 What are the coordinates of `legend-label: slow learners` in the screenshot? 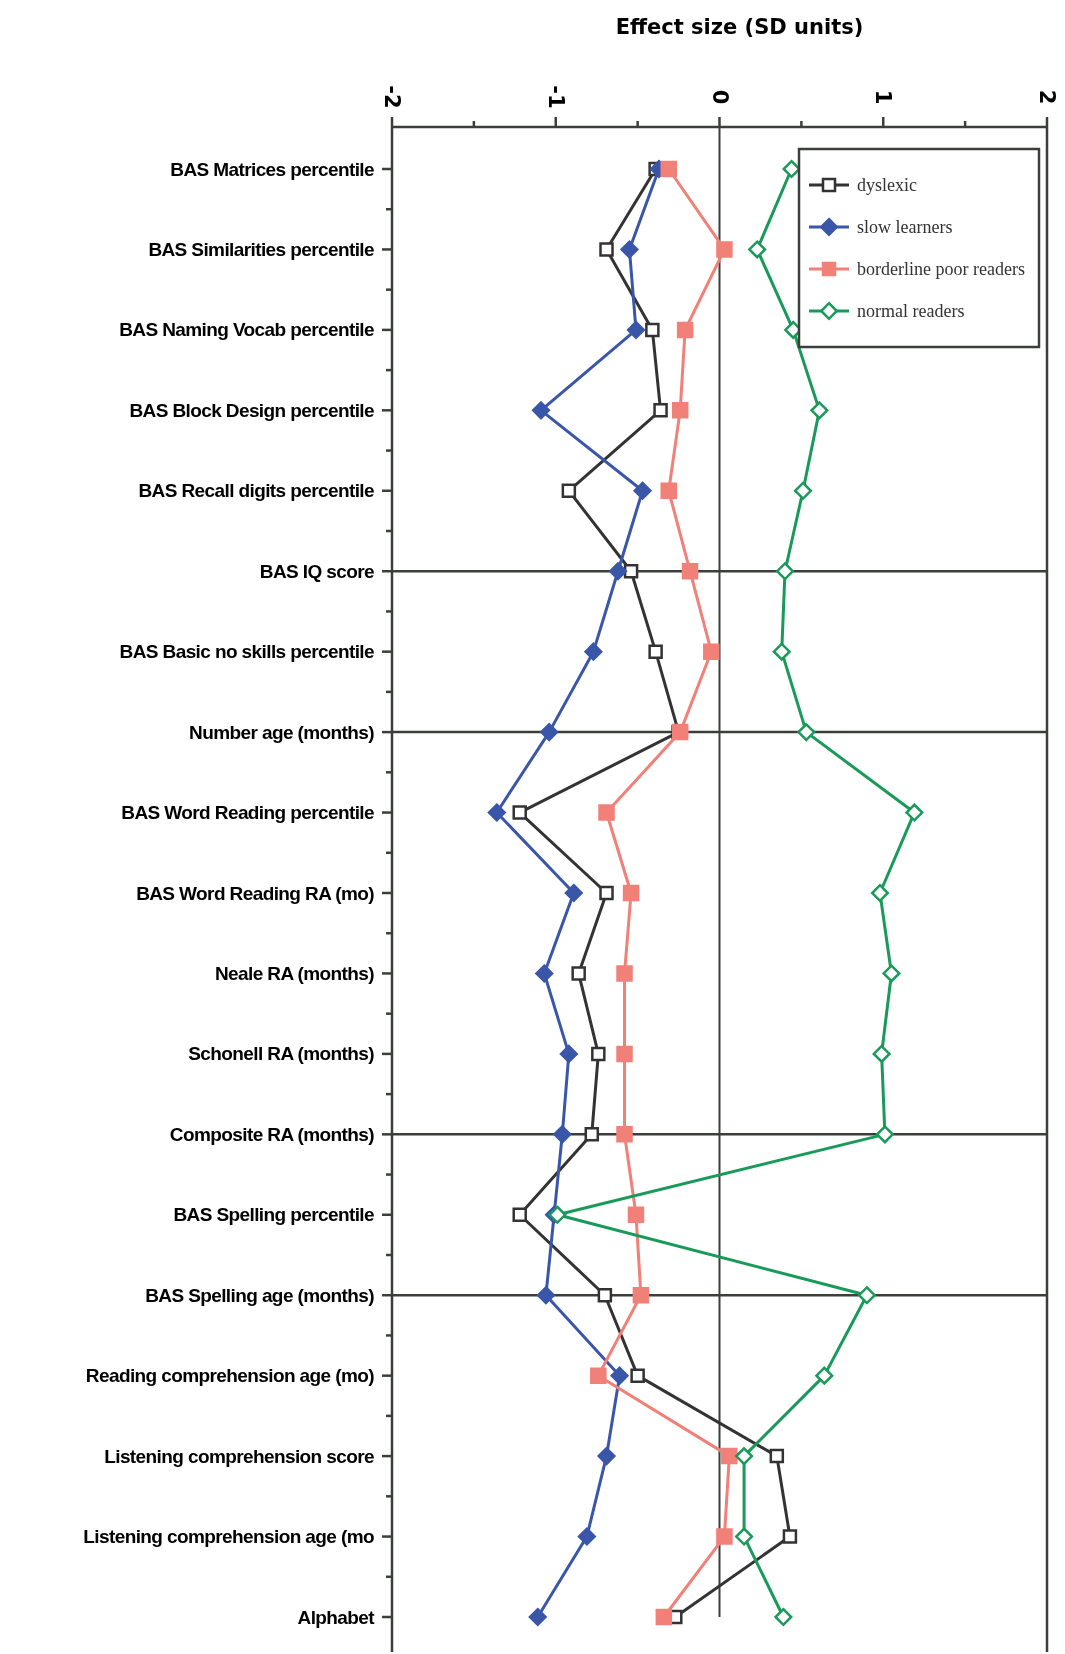 It's located at (905, 227).